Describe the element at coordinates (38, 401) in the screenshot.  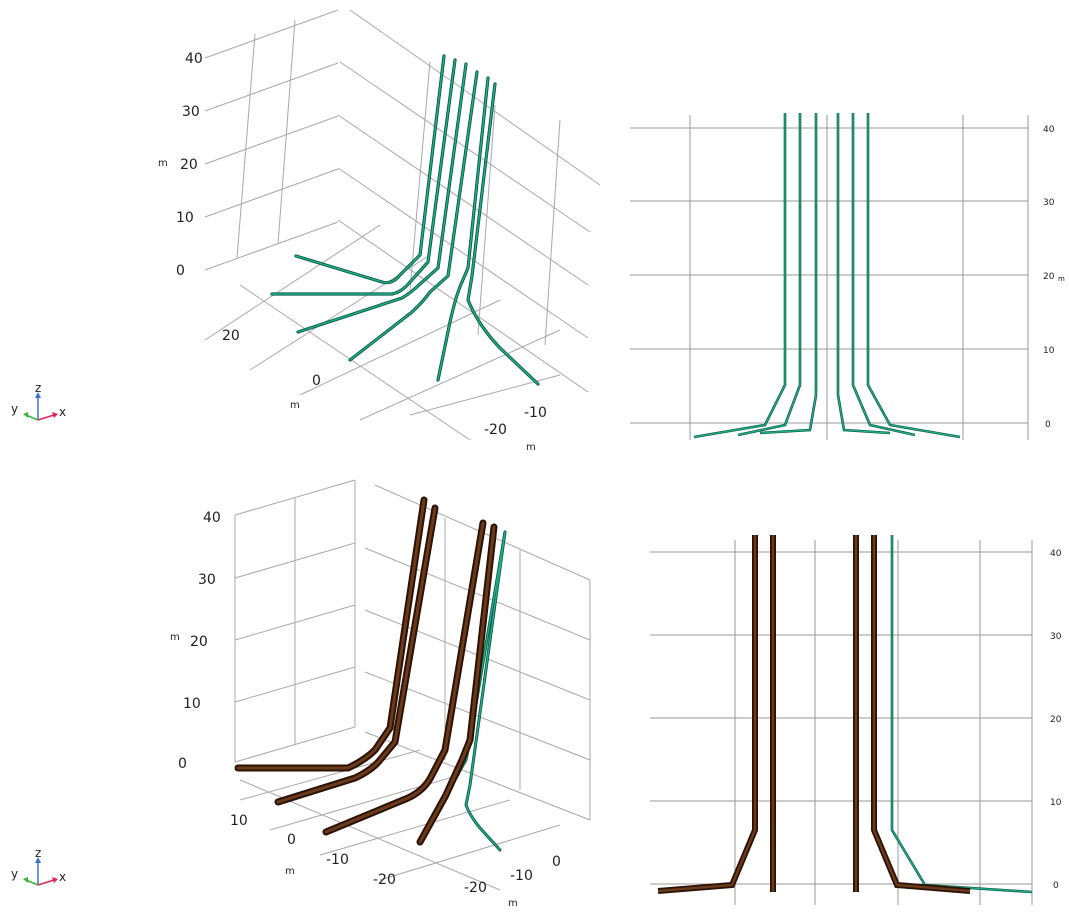
I see `axis-triad-top: z x y` at that location.